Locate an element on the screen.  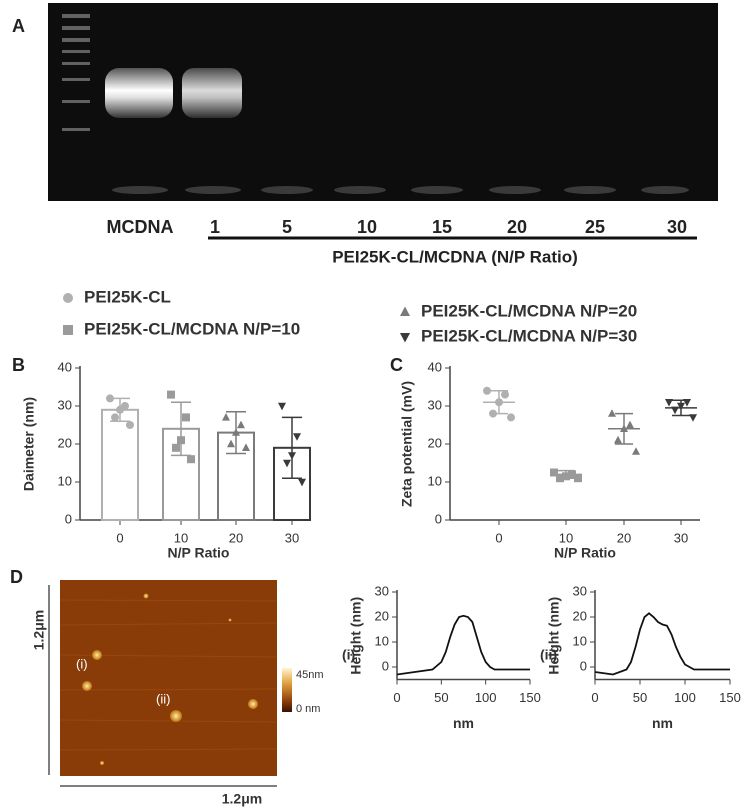
lane-label: 20 is located at coordinates (517, 227).